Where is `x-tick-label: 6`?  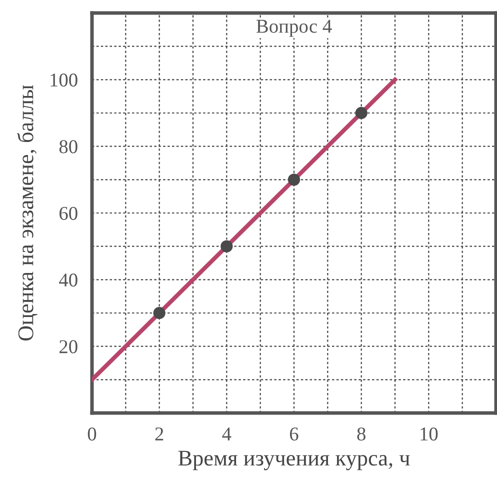 x-tick-label: 6 is located at coordinates (294, 434).